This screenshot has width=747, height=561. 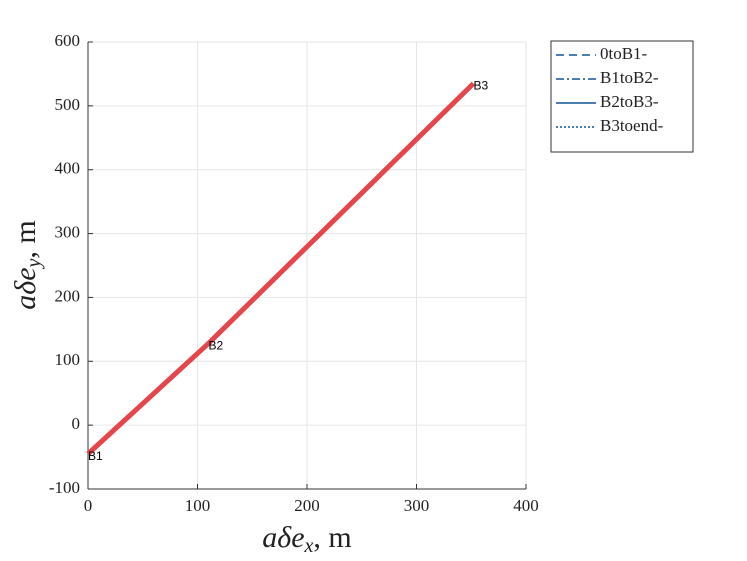 What do you see at coordinates (198, 505) in the screenshot?
I see `x-tick-label: 100` at bounding box center [198, 505].